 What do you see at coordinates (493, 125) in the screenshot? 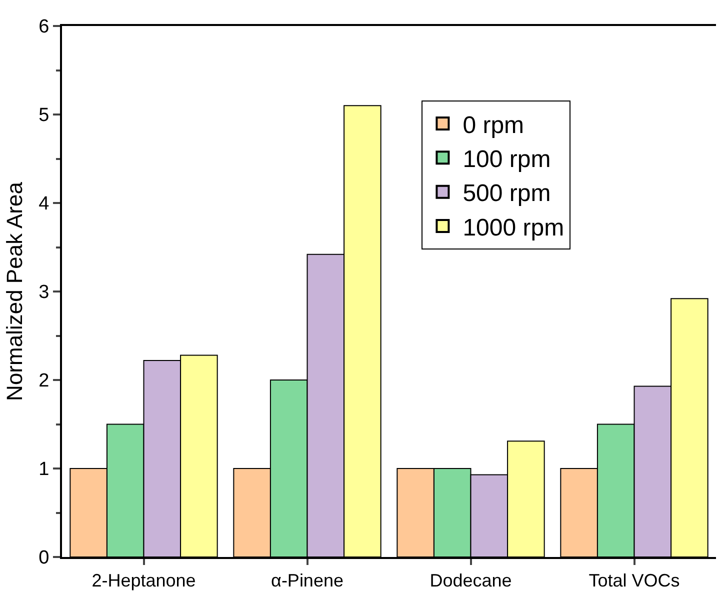
I see `legend-label: 0 rpm` at bounding box center [493, 125].